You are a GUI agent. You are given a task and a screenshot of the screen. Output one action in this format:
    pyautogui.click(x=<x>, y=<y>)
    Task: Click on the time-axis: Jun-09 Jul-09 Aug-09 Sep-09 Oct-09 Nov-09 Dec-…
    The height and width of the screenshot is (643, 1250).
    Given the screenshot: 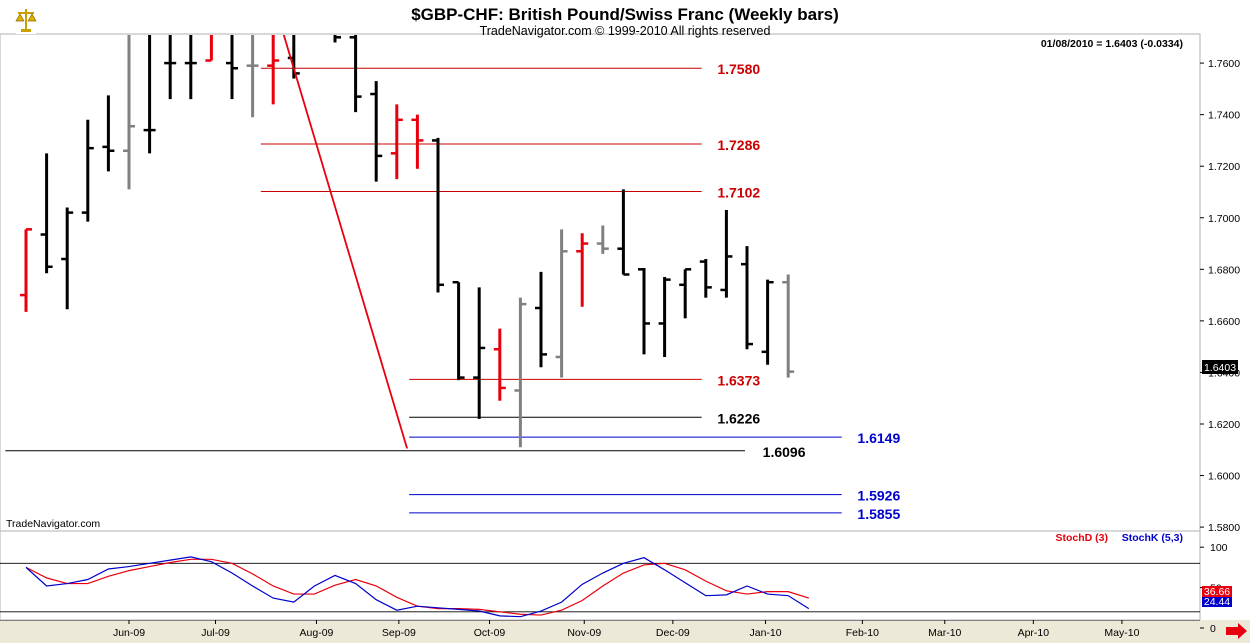 What is the action you would take?
    pyautogui.click(x=626, y=629)
    